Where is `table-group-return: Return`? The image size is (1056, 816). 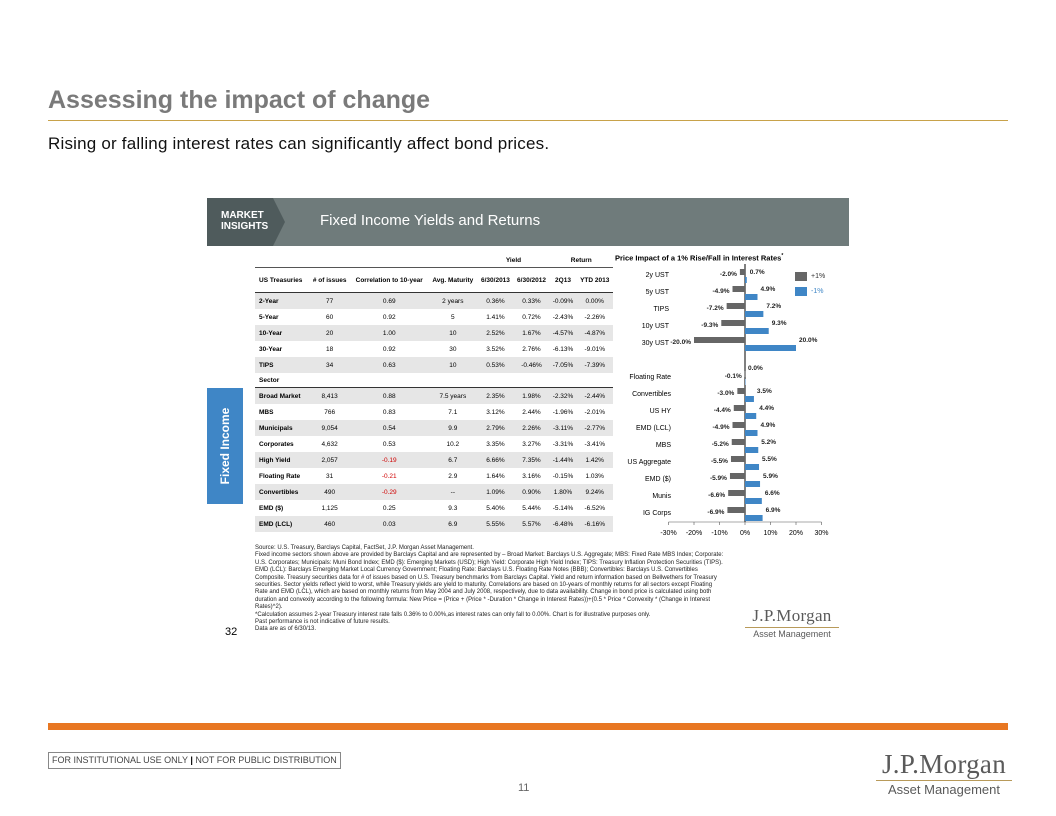
table-group-return: Return is located at coordinates (581, 260).